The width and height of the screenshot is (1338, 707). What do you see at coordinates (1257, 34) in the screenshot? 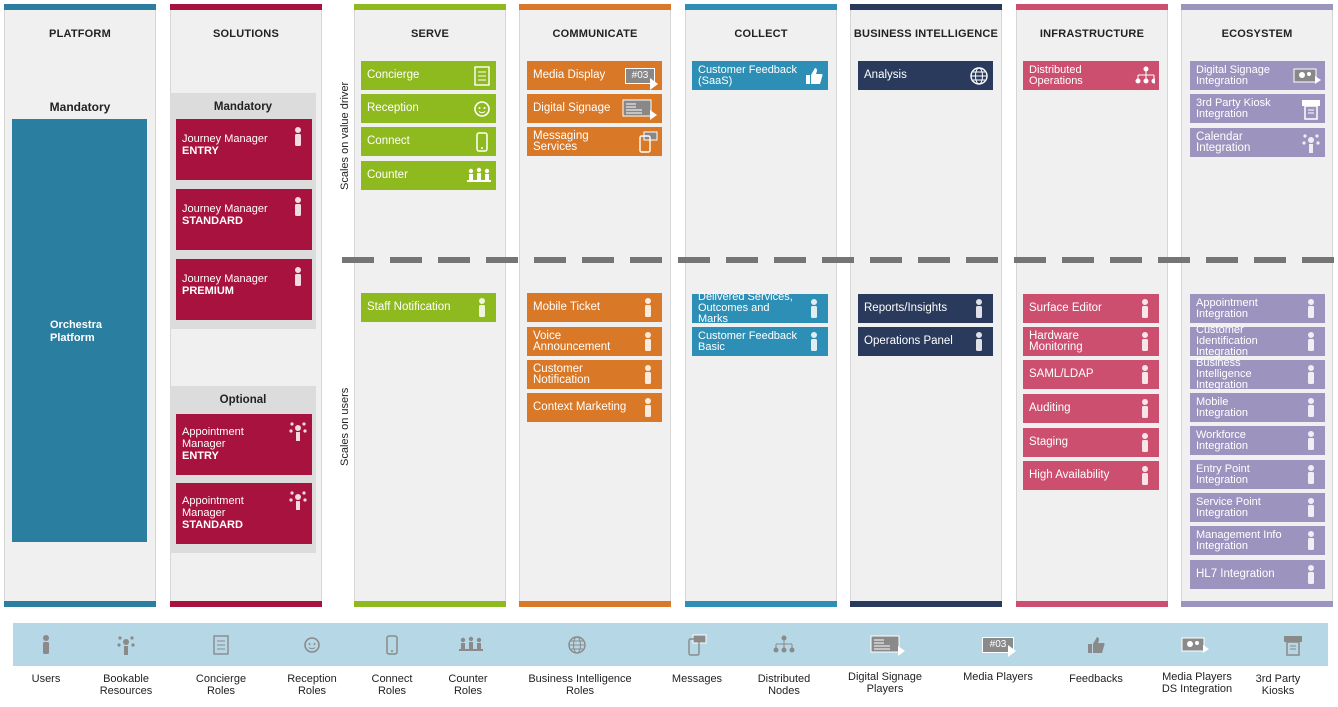
I see `column-title: ECOSYSTEM` at bounding box center [1257, 34].